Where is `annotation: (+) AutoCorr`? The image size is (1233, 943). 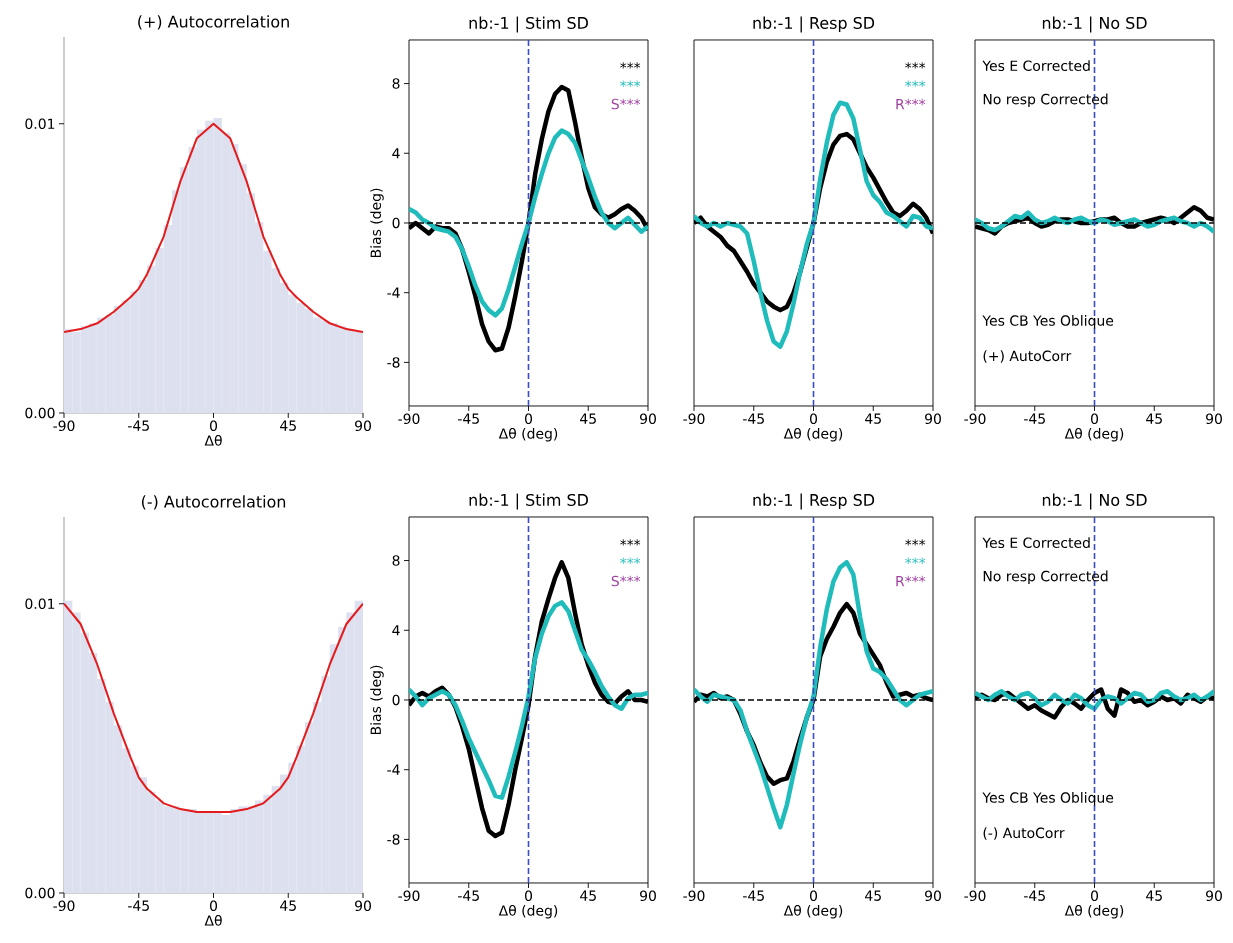 annotation: (+) AutoCorr is located at coordinates (1027, 356).